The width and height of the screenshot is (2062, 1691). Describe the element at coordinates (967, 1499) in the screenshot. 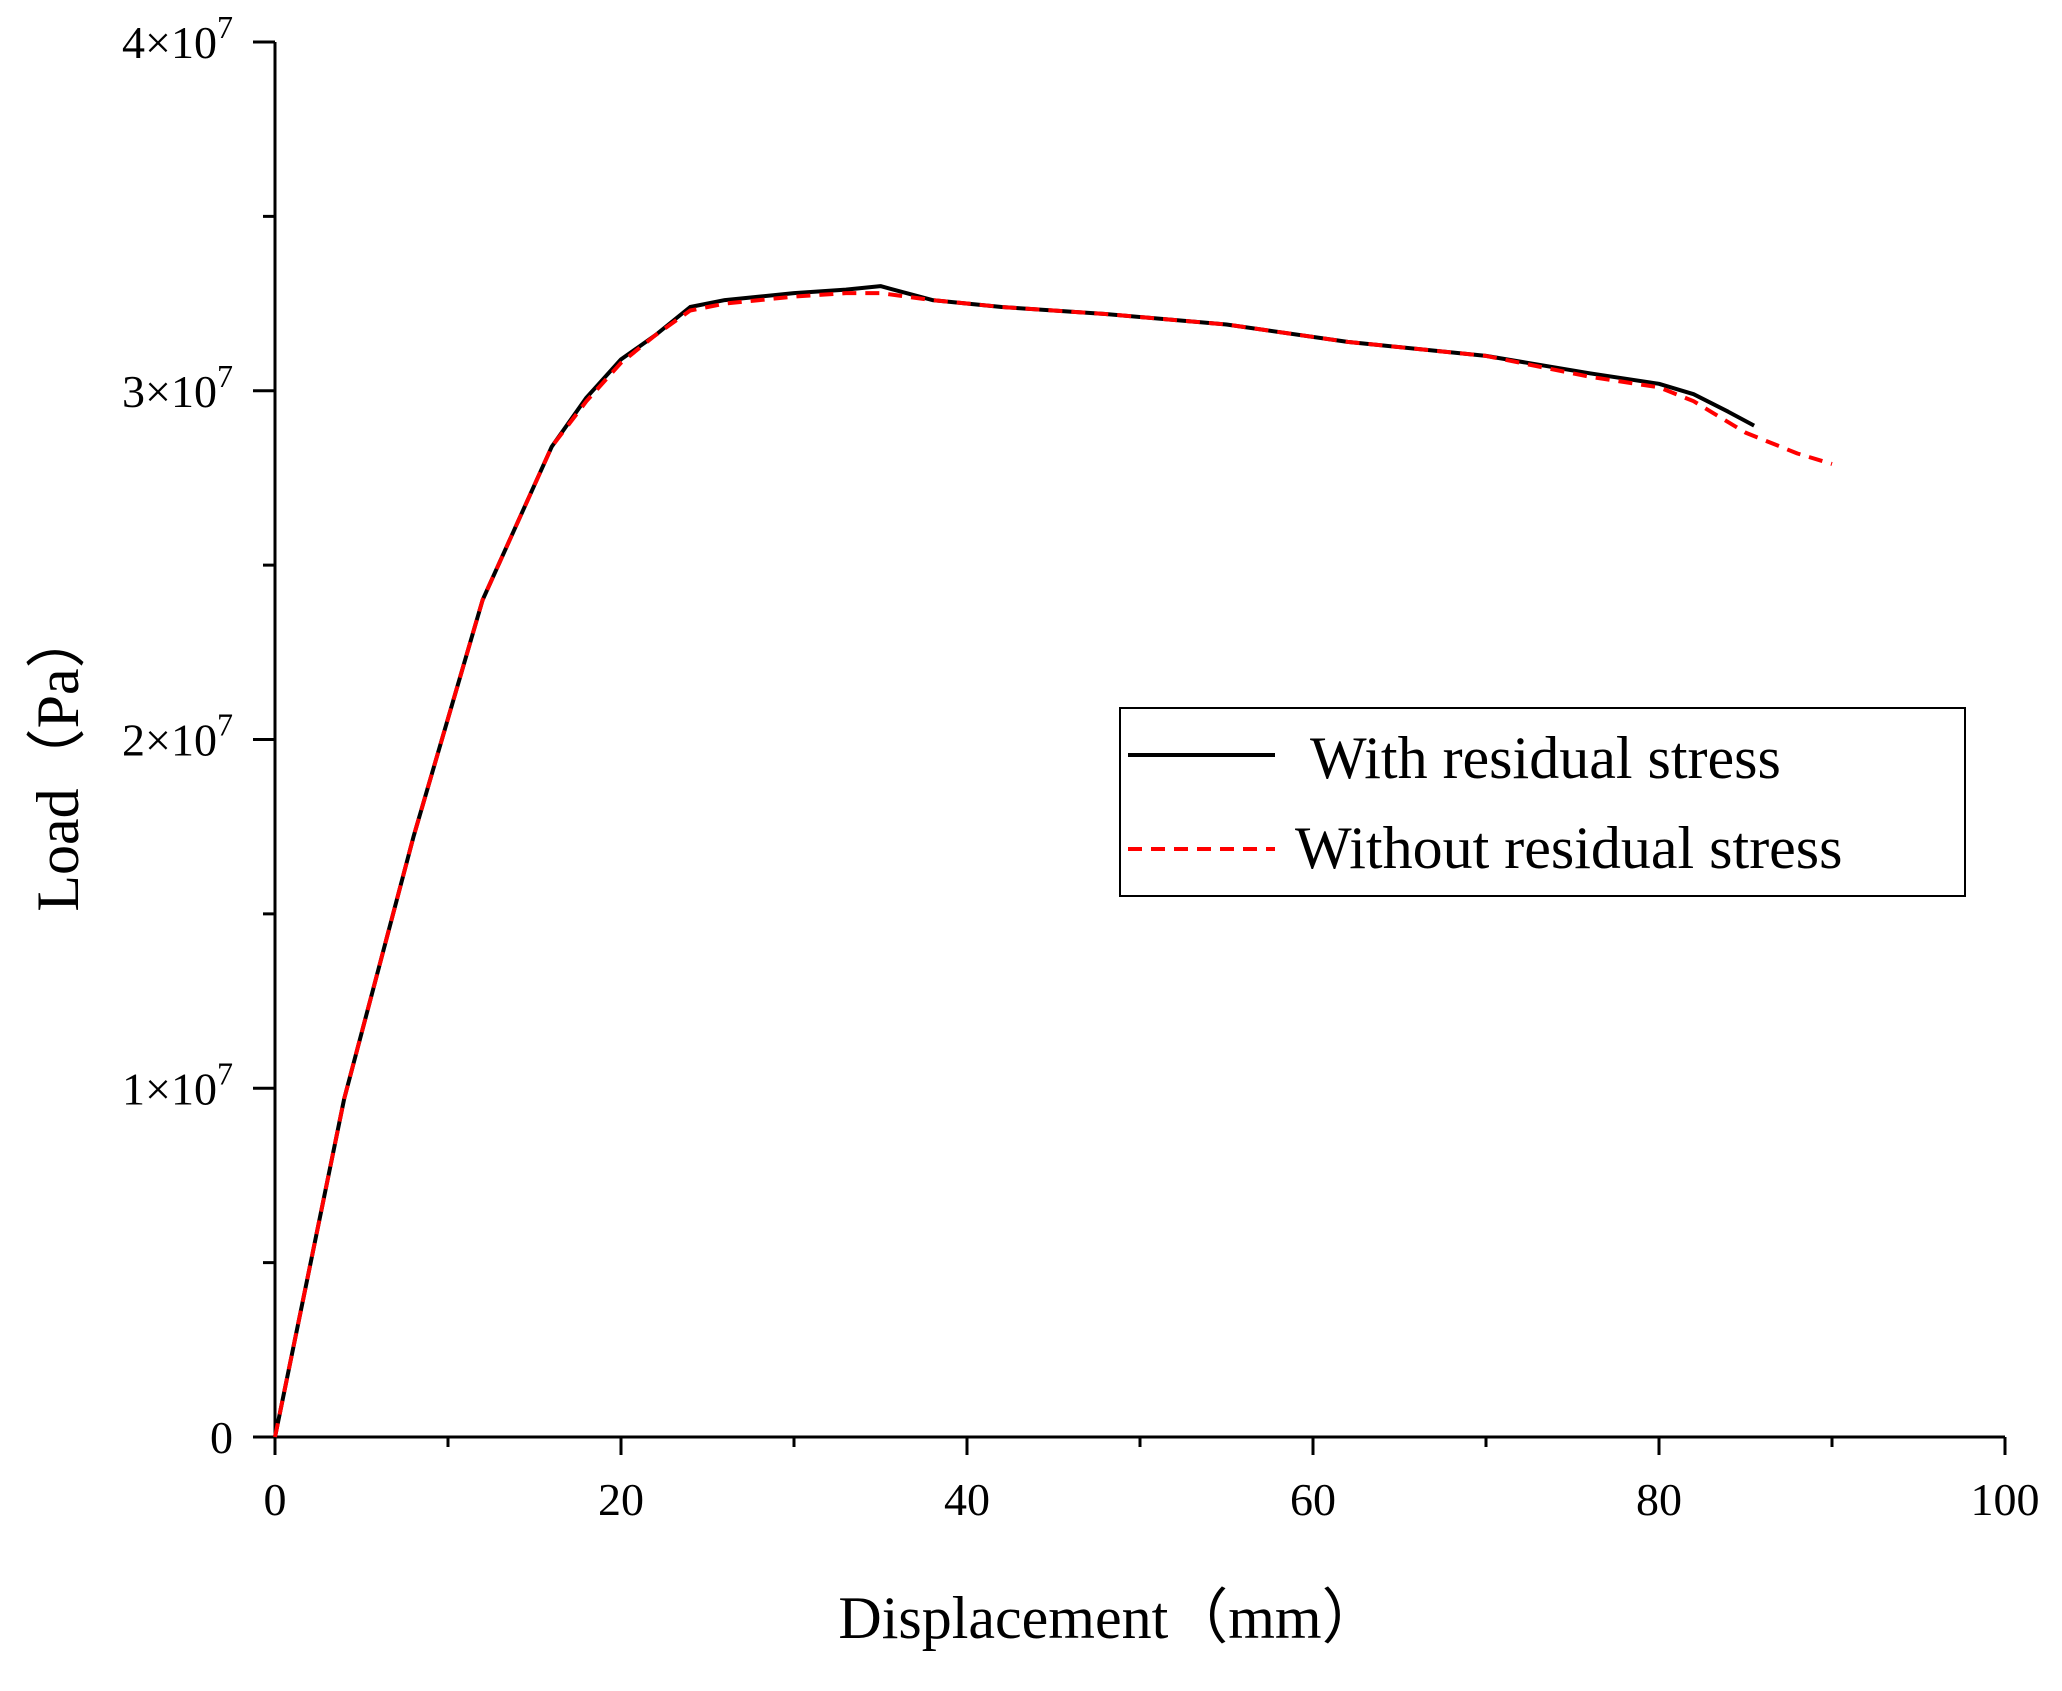

I see `x-tick-label: 40` at that location.